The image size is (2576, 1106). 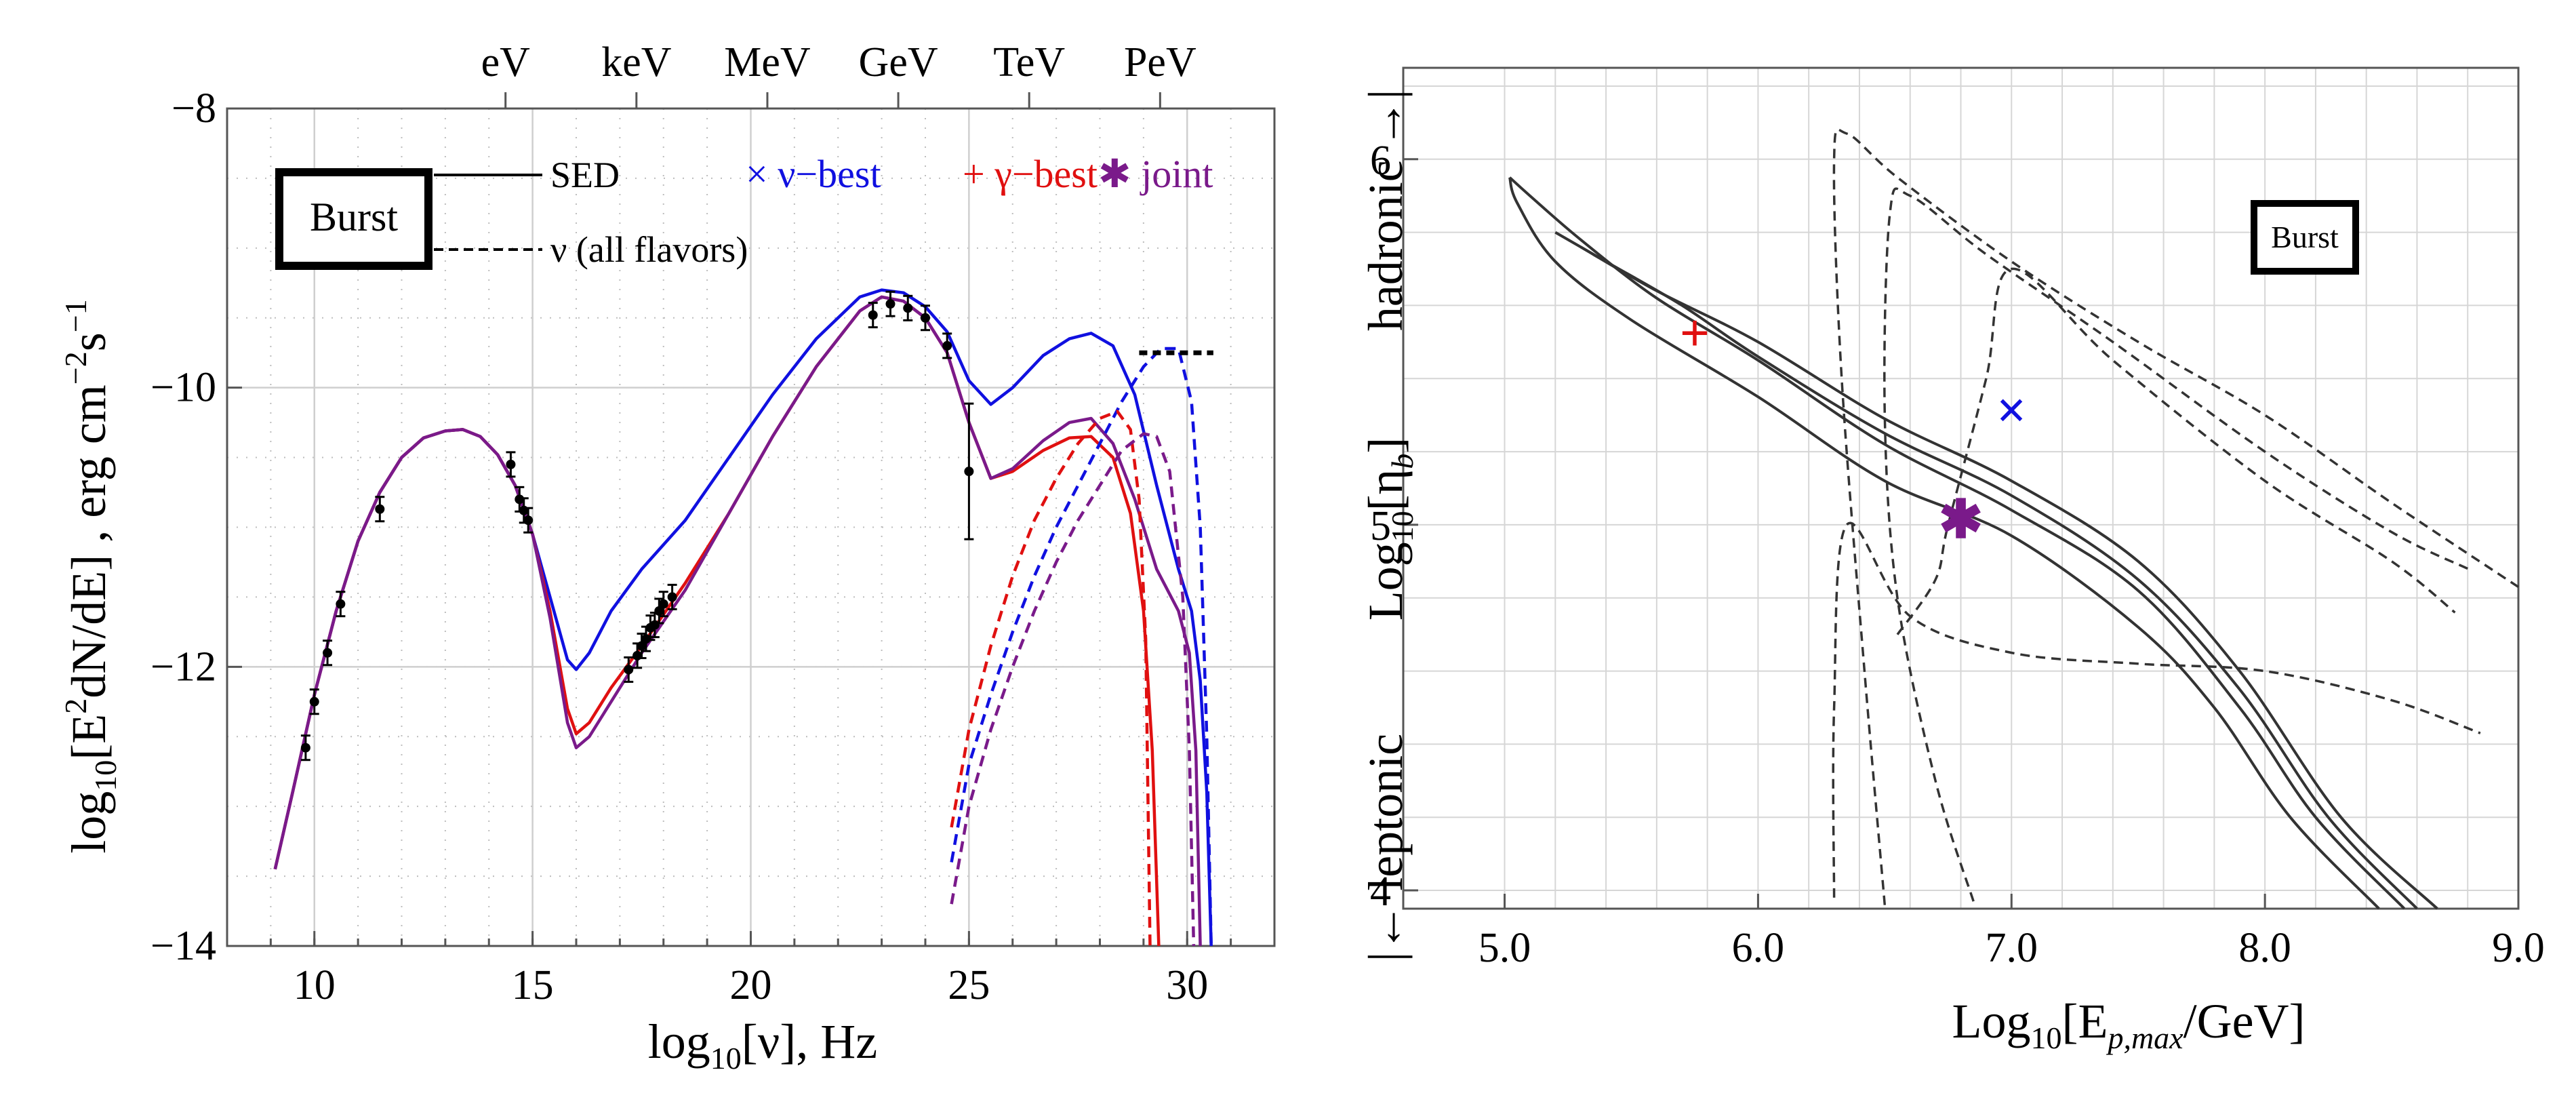 I want to click on top-tick-label-eV: eV, so click(x=506, y=62).